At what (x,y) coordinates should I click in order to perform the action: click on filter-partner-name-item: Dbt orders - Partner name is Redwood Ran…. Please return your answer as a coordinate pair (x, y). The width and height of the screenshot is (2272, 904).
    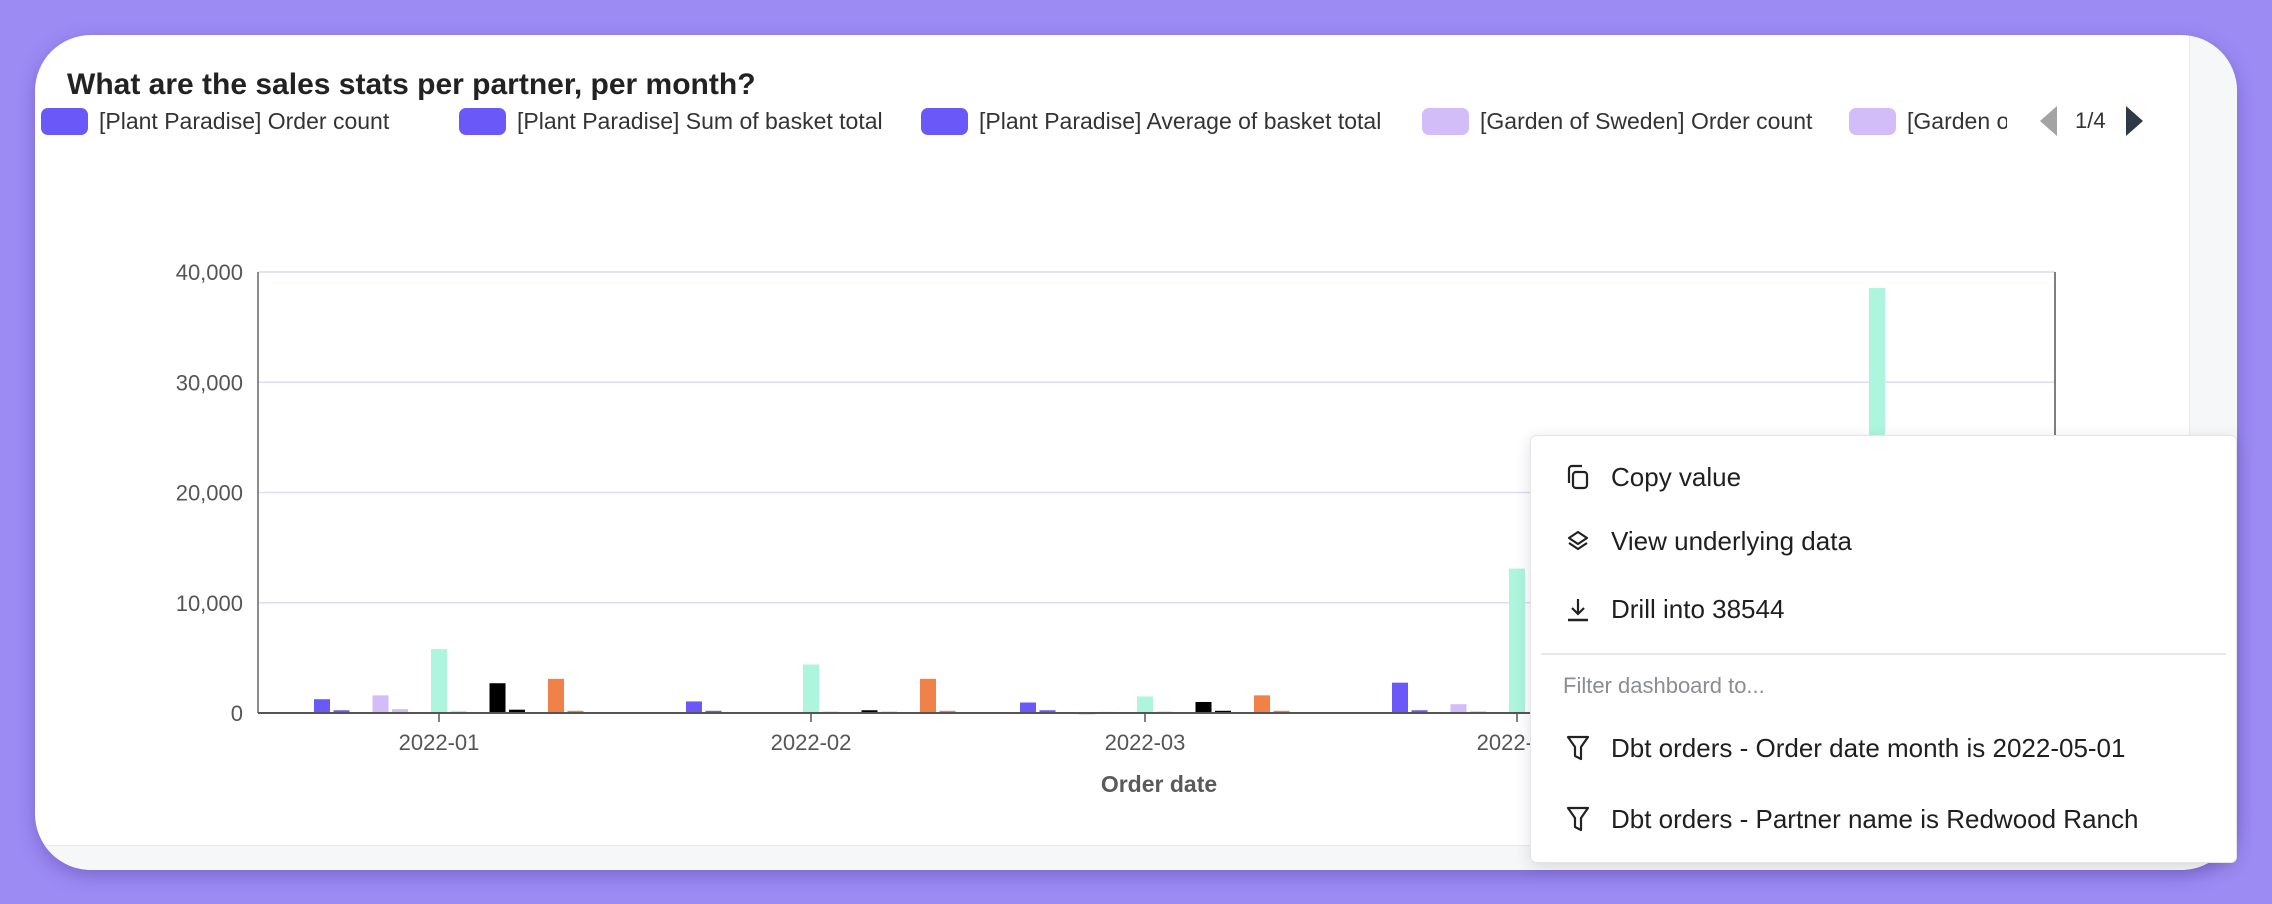
    Looking at the image, I should click on (1883, 819).